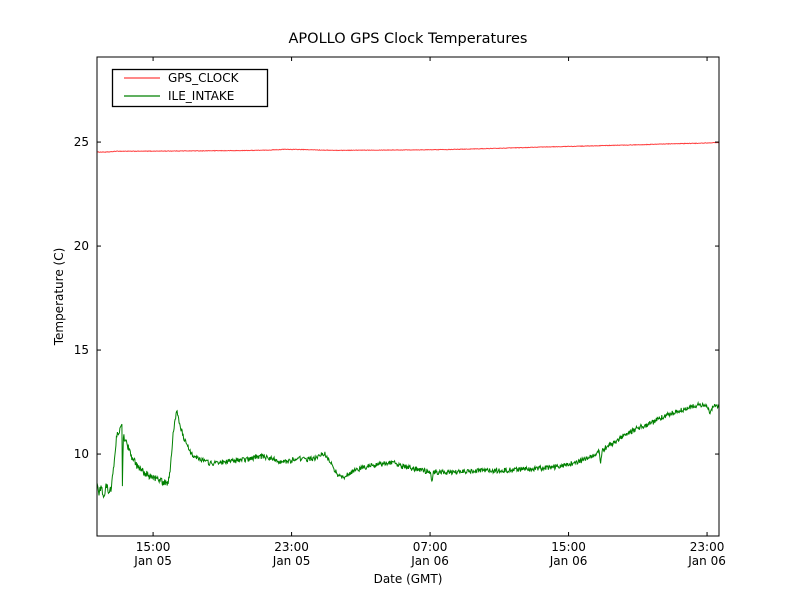 This screenshot has height=600, width=800. What do you see at coordinates (430, 547) in the screenshot?
I see `x-tick-label-time: 07:00` at bounding box center [430, 547].